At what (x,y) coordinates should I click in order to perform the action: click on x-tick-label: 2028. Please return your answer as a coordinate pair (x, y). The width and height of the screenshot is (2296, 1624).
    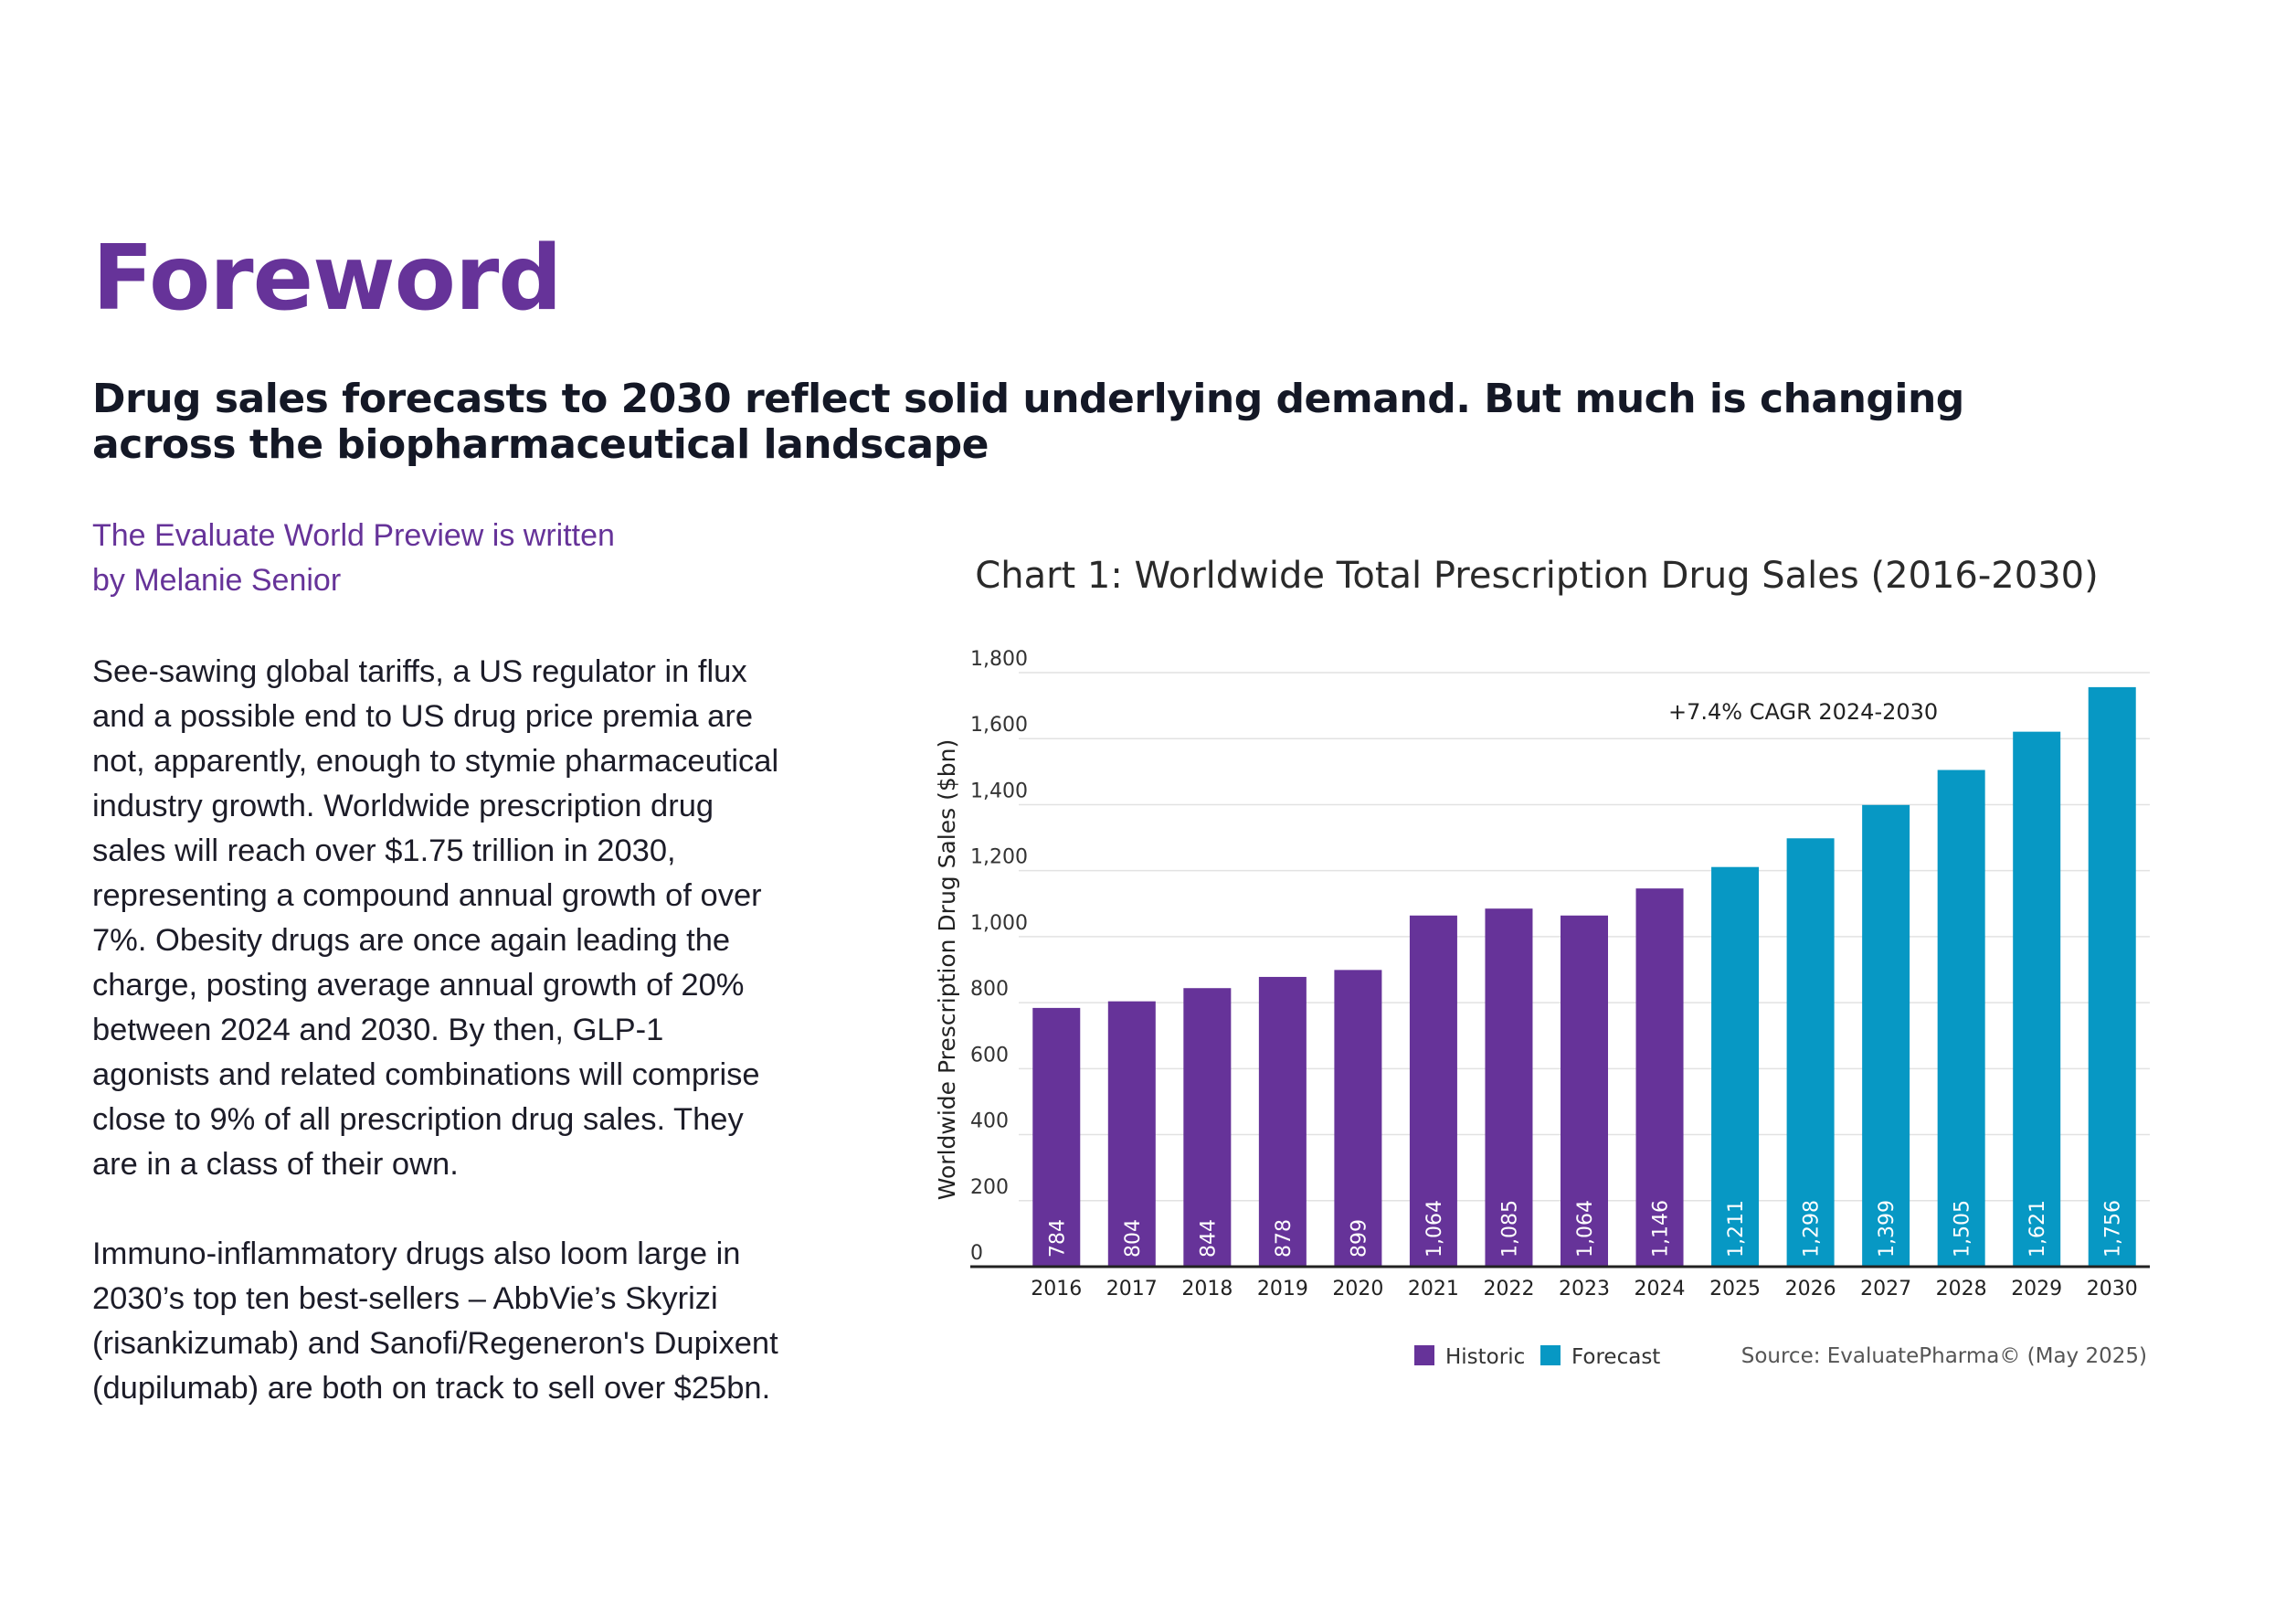
    Looking at the image, I should click on (1961, 1289).